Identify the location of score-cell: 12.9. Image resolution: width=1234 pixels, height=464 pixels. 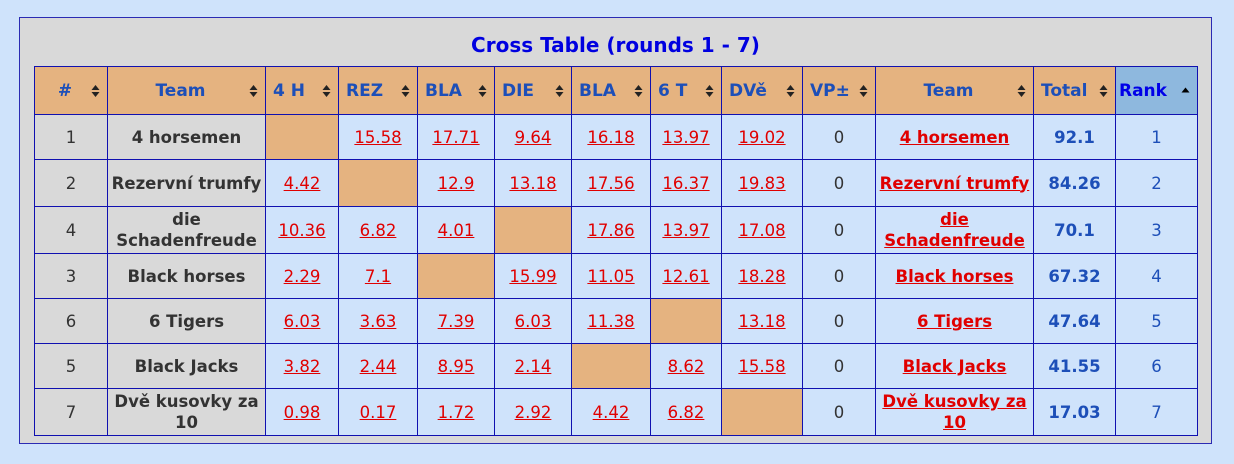
(456, 183).